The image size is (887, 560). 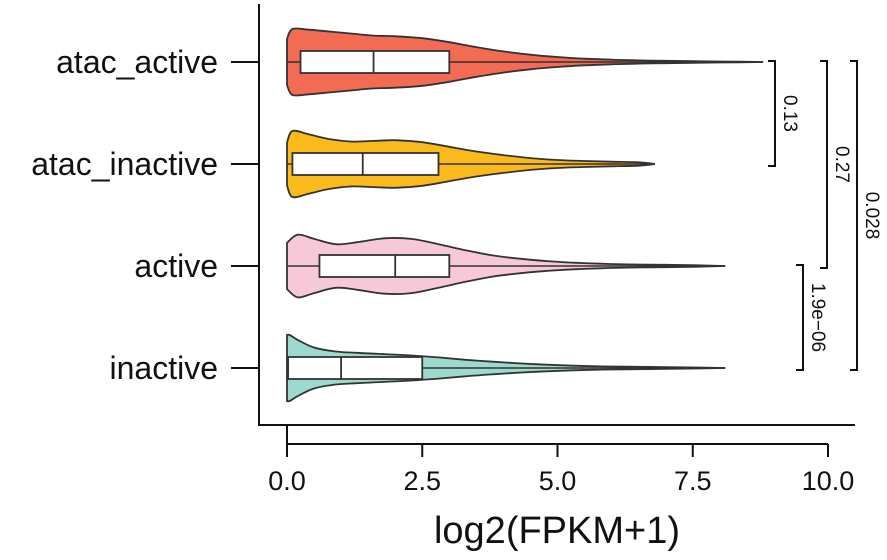 What do you see at coordinates (557, 435) in the screenshot?
I see `x-axis-line` at bounding box center [557, 435].